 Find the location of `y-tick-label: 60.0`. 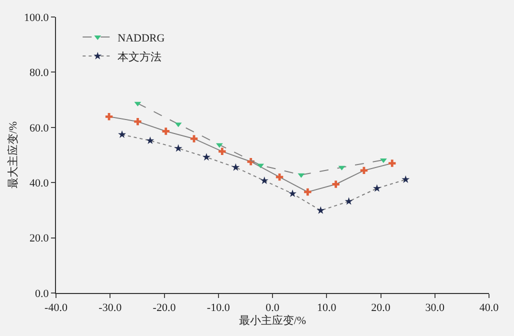

y-tick-label: 60.0 is located at coordinates (40, 128).